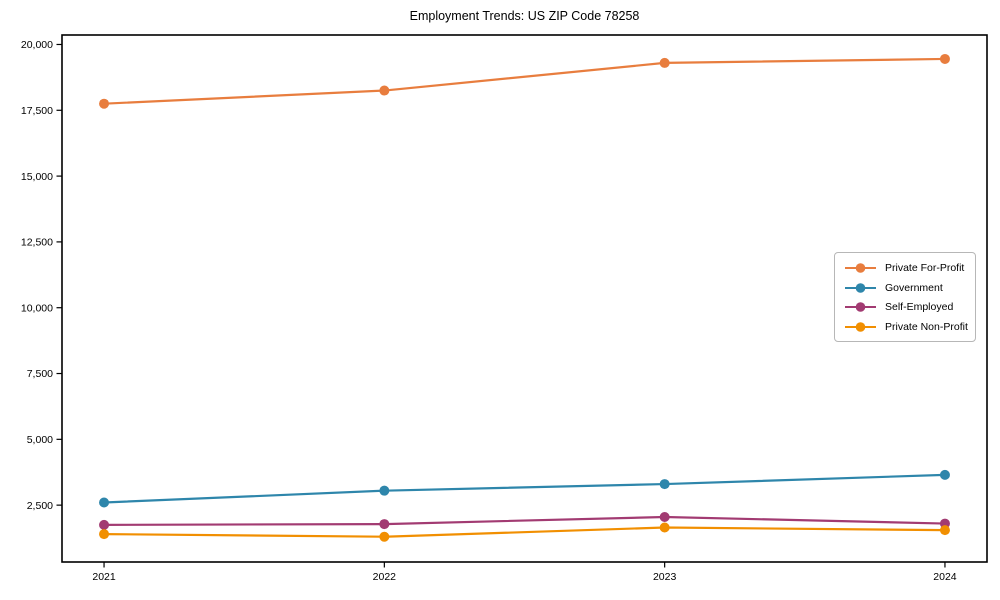 The height and width of the screenshot is (600, 1000). I want to click on y-tick-label: 7,500, so click(40, 374).